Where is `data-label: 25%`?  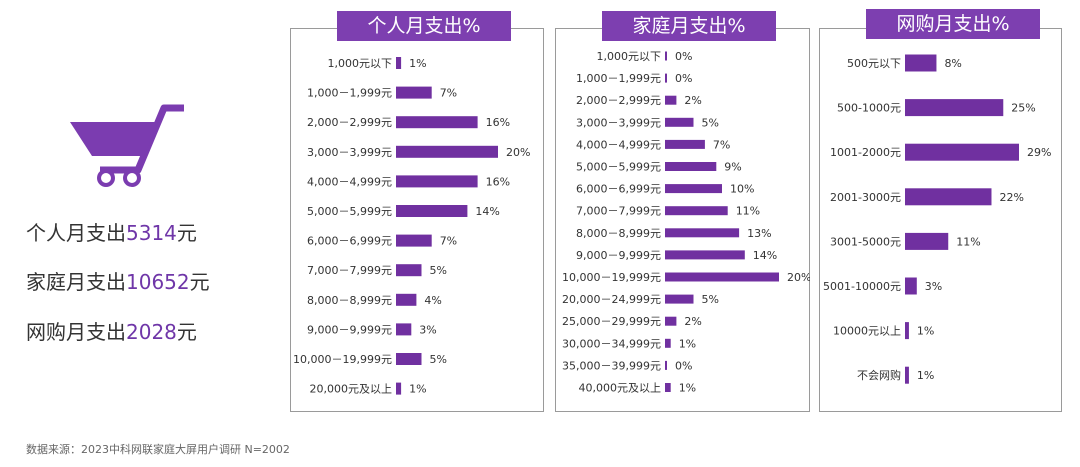
data-label: 25% is located at coordinates (1023, 108).